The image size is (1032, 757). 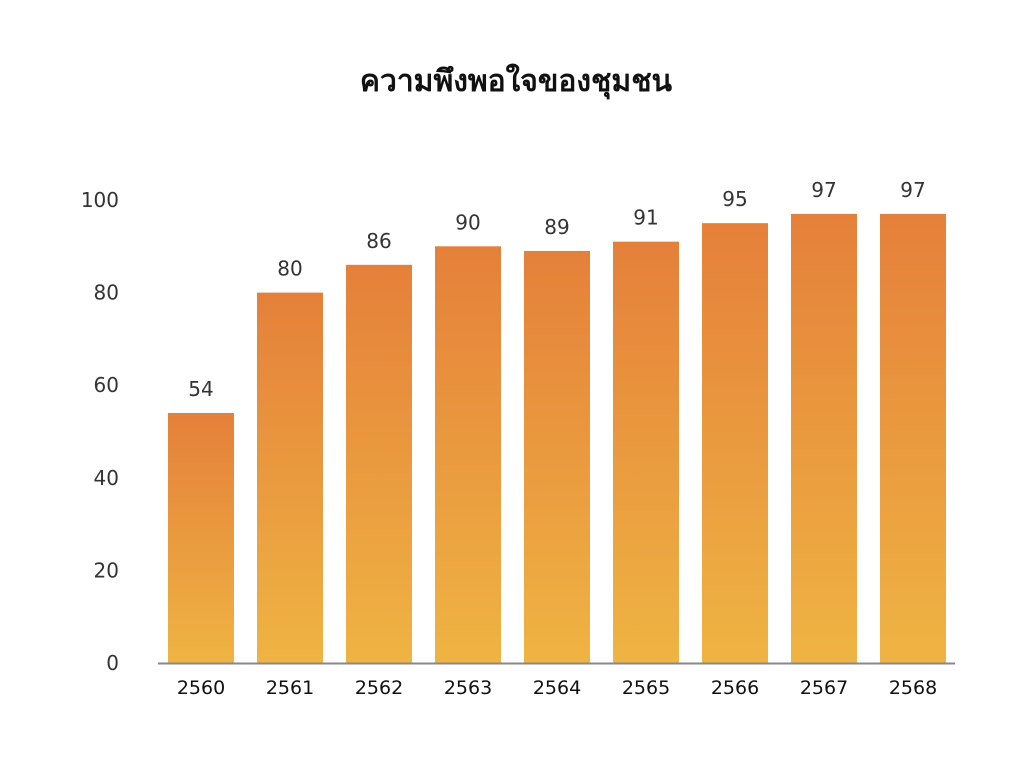 I want to click on data-label: 89, so click(x=556, y=227).